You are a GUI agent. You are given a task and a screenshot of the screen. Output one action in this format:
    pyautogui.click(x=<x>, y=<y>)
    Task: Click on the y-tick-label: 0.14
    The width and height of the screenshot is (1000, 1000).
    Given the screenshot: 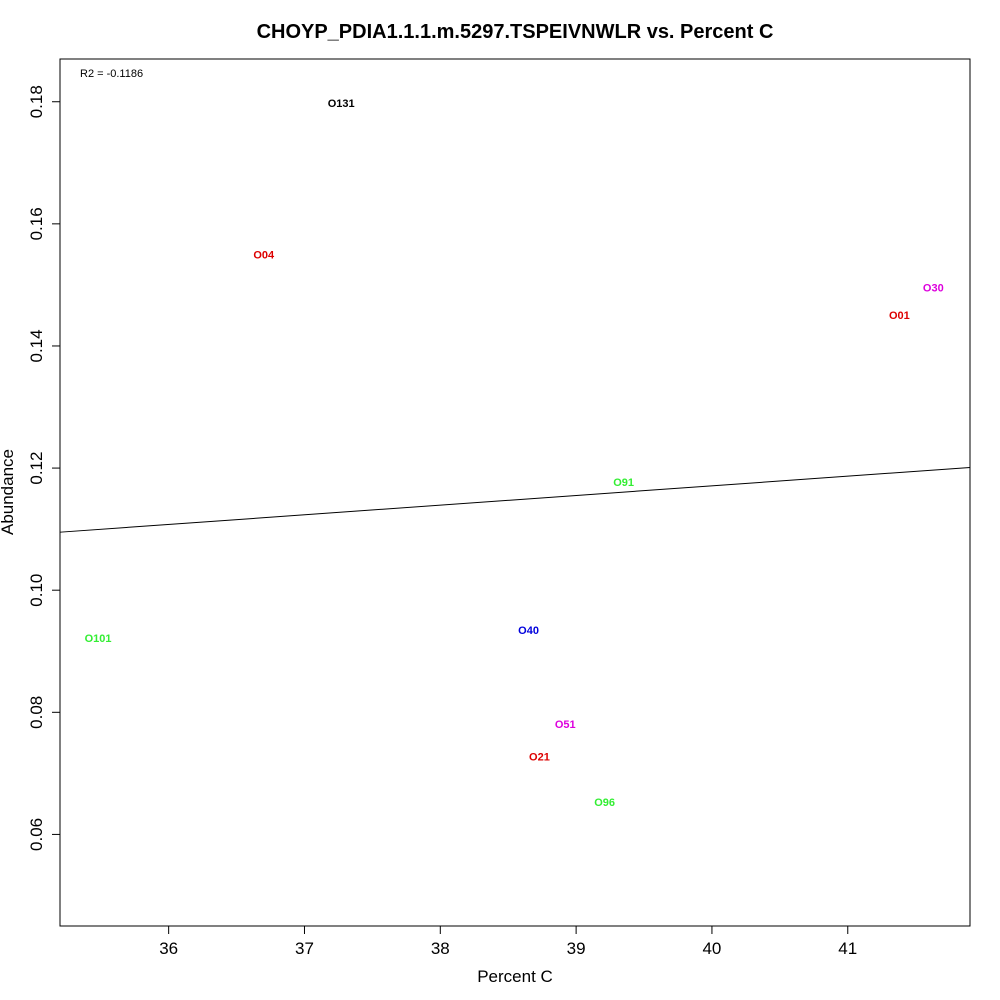 What is the action you would take?
    pyautogui.click(x=36, y=345)
    